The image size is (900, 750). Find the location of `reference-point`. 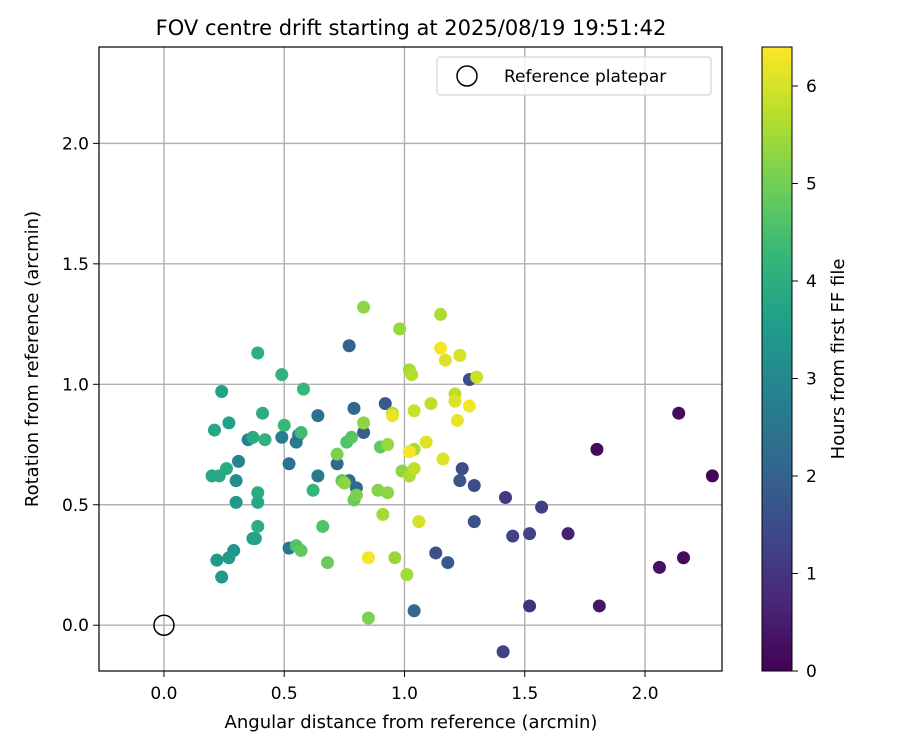

reference-point is located at coordinates (164, 625).